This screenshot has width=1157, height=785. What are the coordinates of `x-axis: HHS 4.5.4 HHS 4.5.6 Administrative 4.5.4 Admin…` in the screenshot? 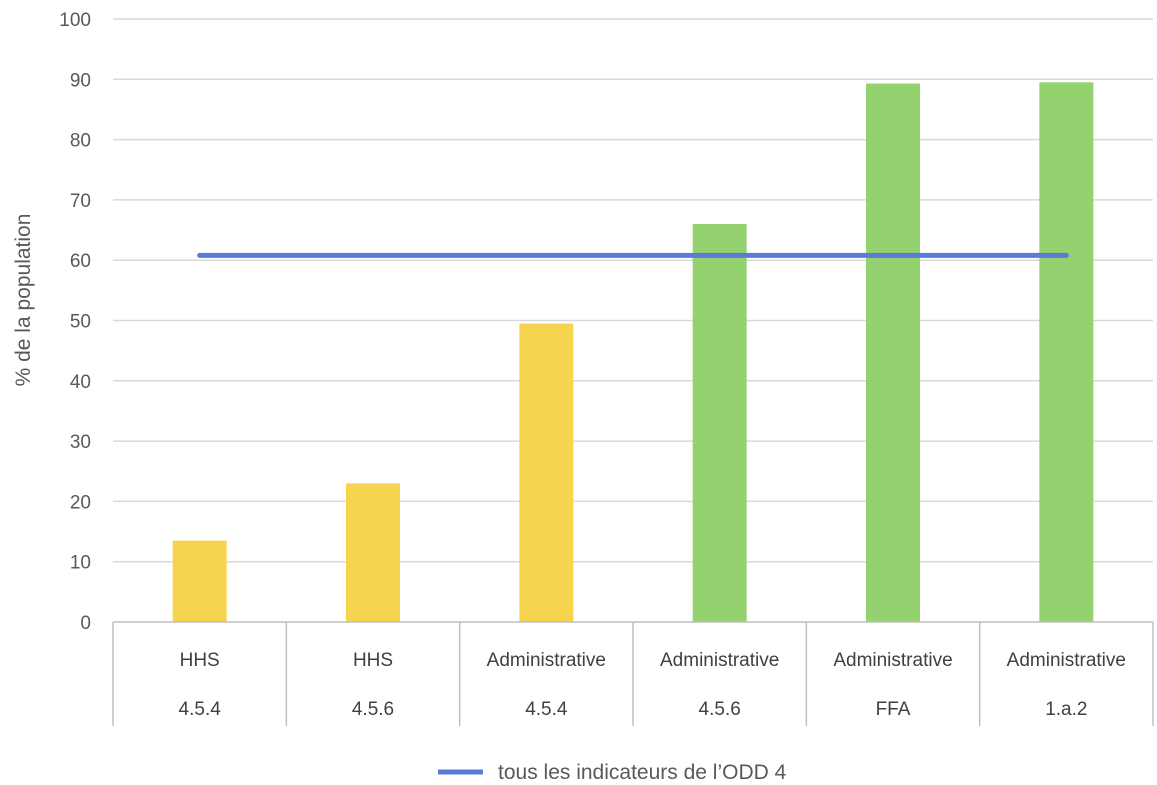 It's located at (633, 673).